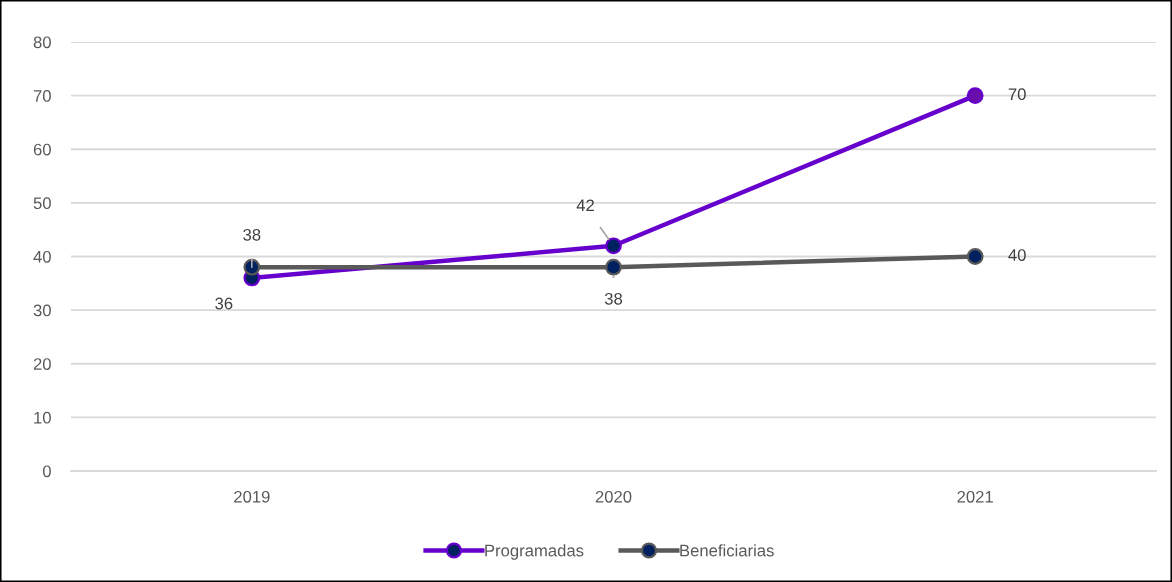 The height and width of the screenshot is (582, 1172). Describe the element at coordinates (252, 496) in the screenshot. I see `x-tick-label: 2019` at that location.